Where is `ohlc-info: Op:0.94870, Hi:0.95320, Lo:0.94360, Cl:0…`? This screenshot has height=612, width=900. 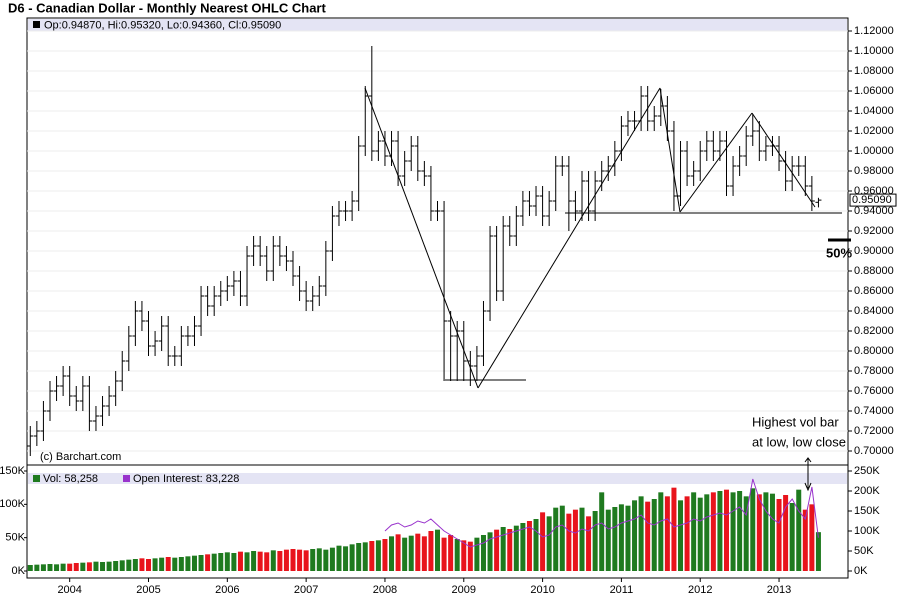
ohlc-info: Op:0.94870, Hi:0.95320, Lo:0.94360, Cl:0… is located at coordinates (162, 25).